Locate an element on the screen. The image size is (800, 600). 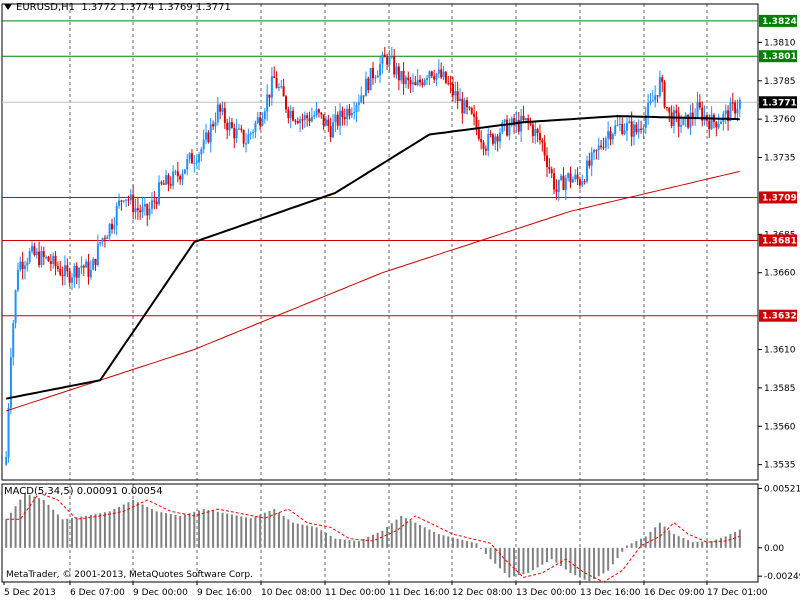
time-tick-label: 11 Dec 00:00 is located at coordinates (355, 593).